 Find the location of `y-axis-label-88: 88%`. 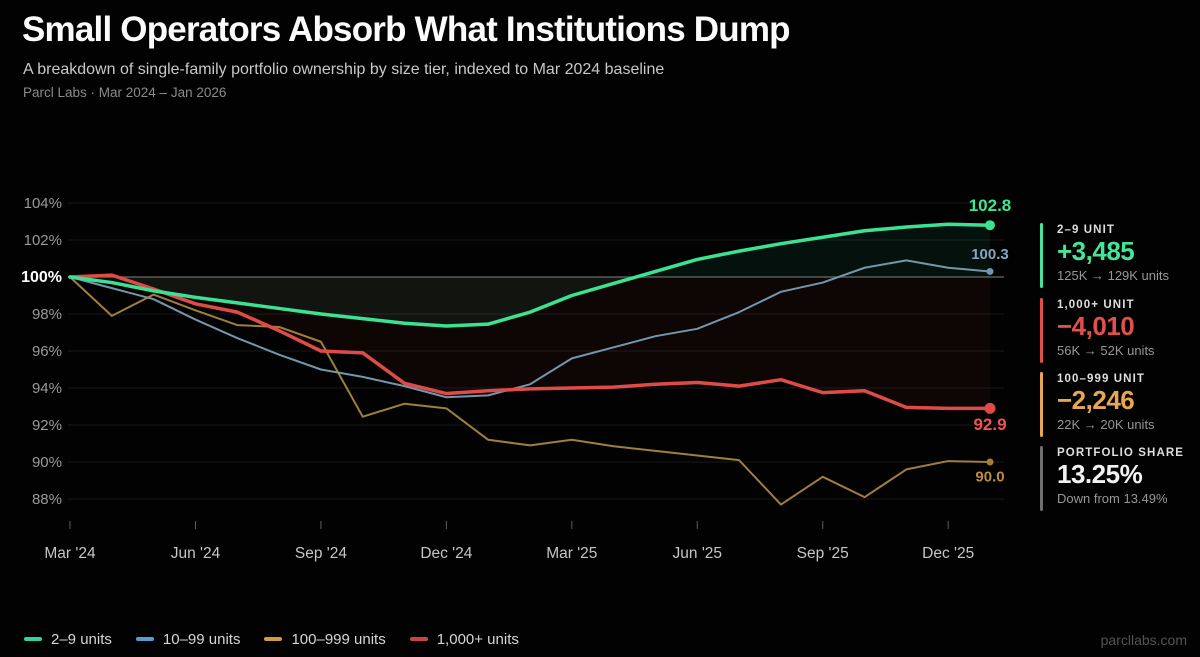

y-axis-label-88: 88% is located at coordinates (47, 499).